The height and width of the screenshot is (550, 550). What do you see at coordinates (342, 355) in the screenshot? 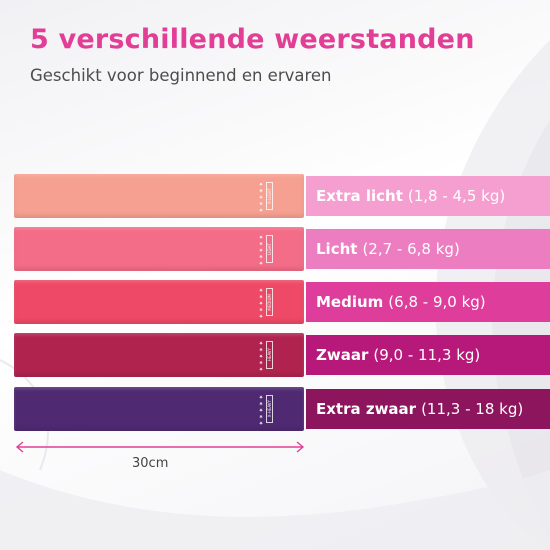
I see `band-name: Zwaar` at bounding box center [342, 355].